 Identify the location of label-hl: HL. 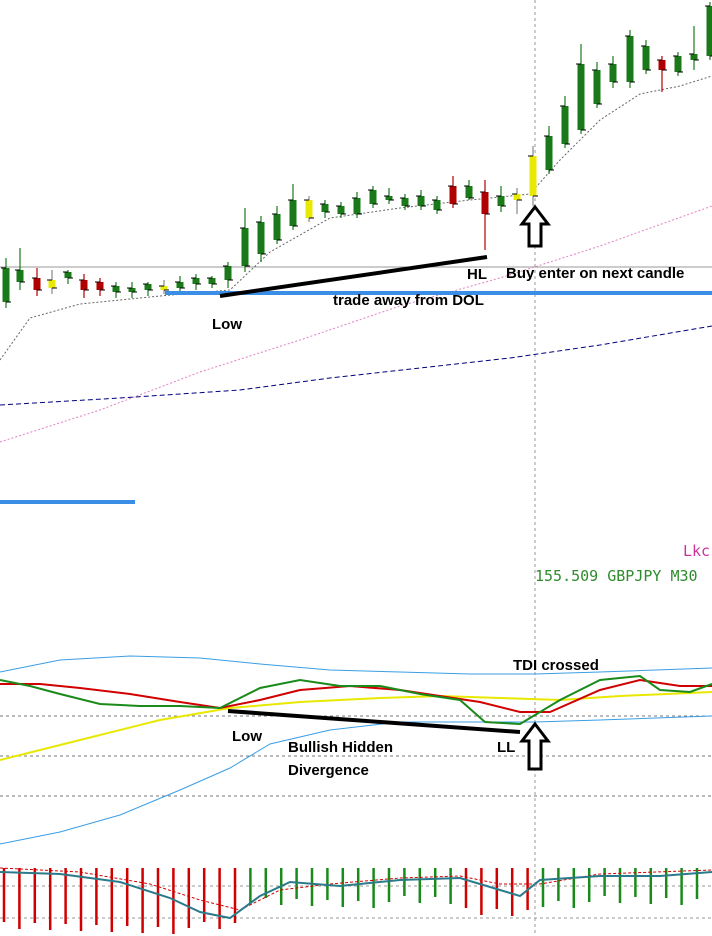
(477, 274).